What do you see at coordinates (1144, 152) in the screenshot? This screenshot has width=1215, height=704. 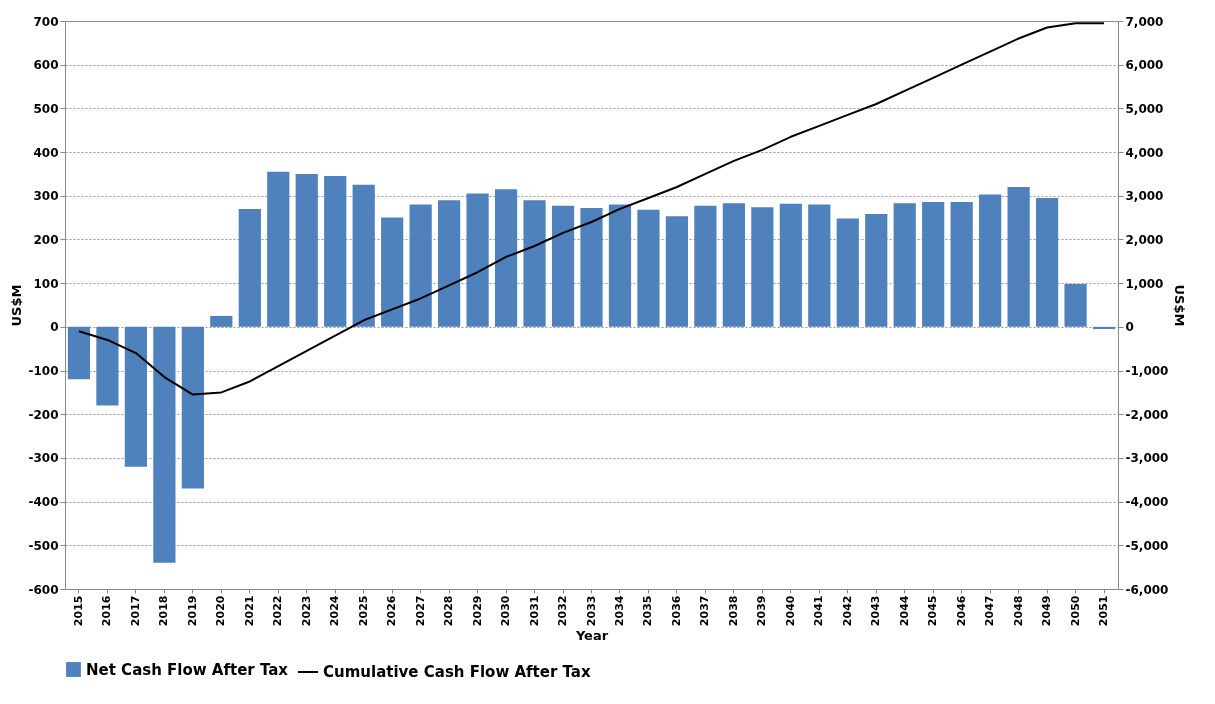 I see `y2-tick-label: 4,000` at bounding box center [1144, 152].